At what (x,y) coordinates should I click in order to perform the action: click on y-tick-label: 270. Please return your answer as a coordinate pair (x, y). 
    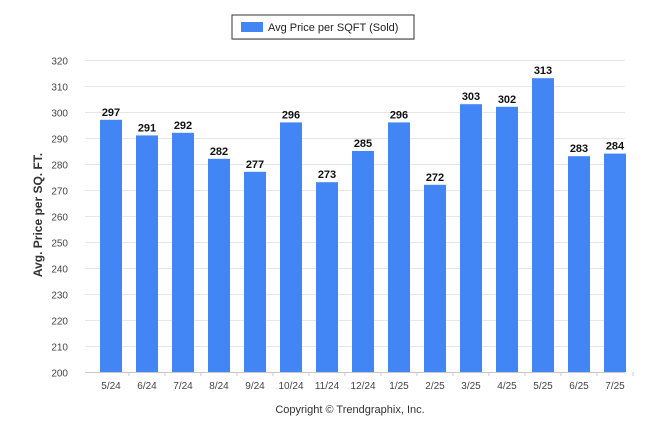
    Looking at the image, I should click on (59, 192).